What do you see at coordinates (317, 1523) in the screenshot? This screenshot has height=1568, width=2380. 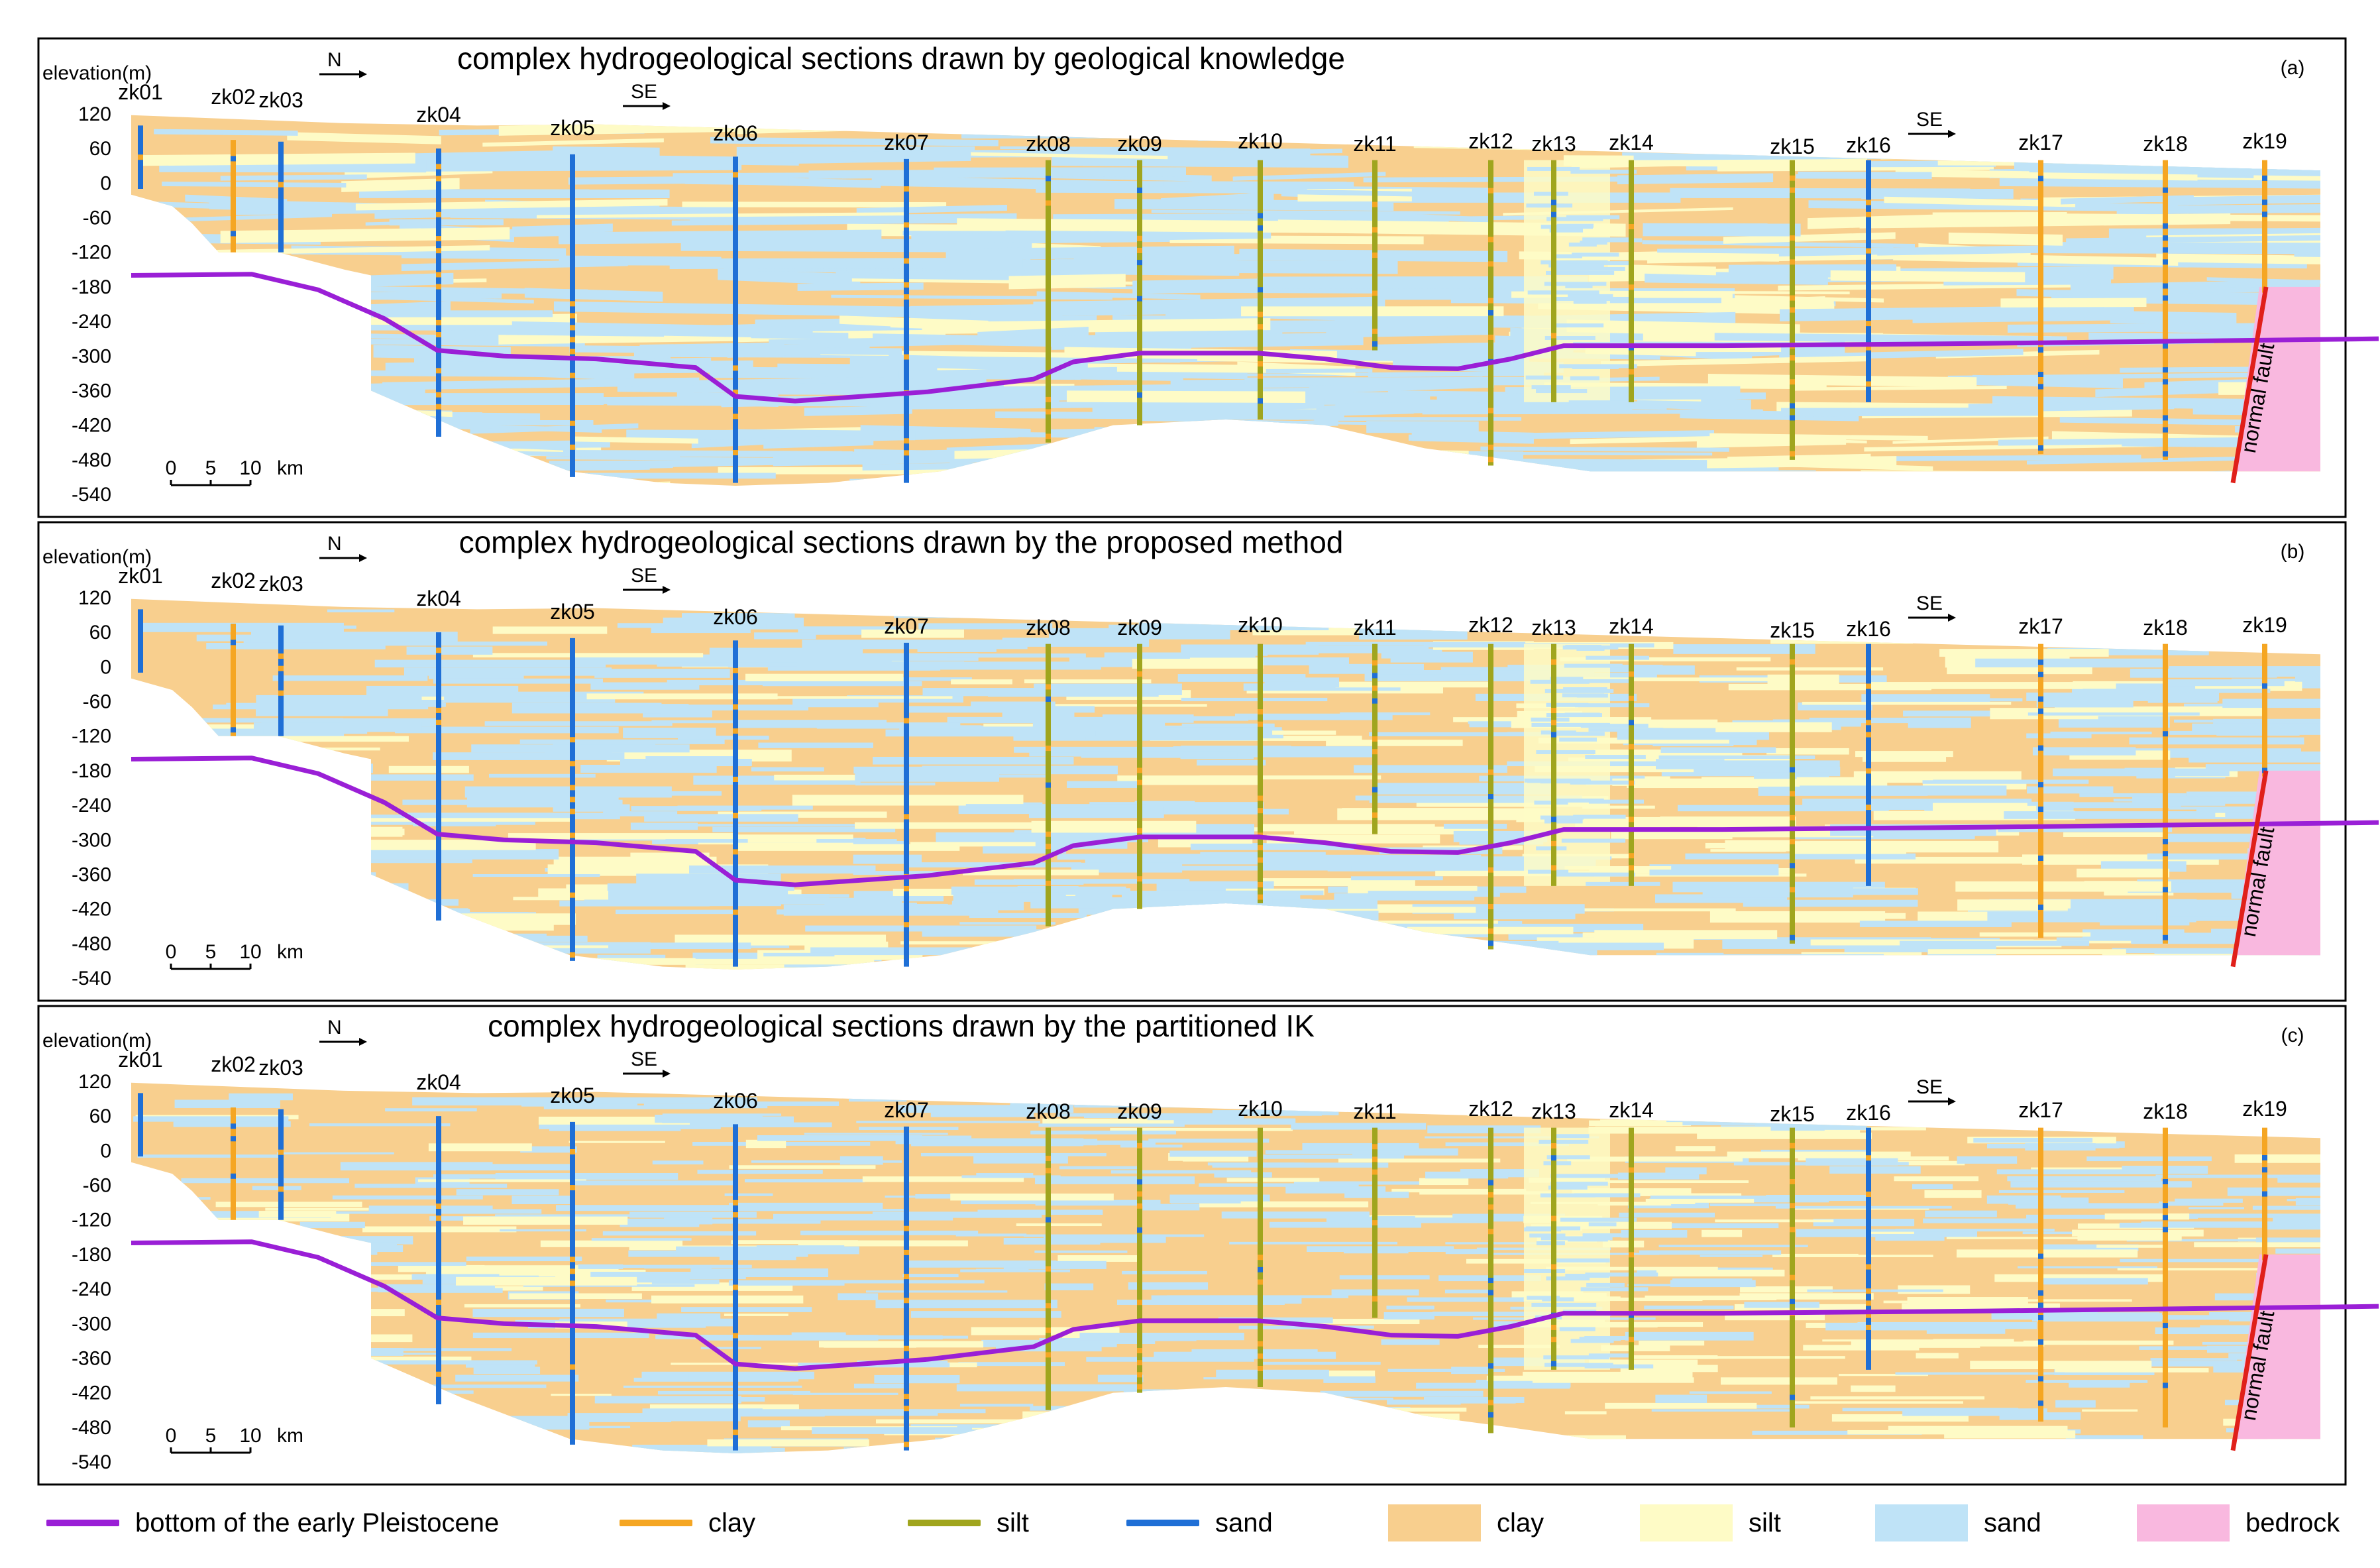 I see `legend-label: bottom of the early Pleistocene` at bounding box center [317, 1523].